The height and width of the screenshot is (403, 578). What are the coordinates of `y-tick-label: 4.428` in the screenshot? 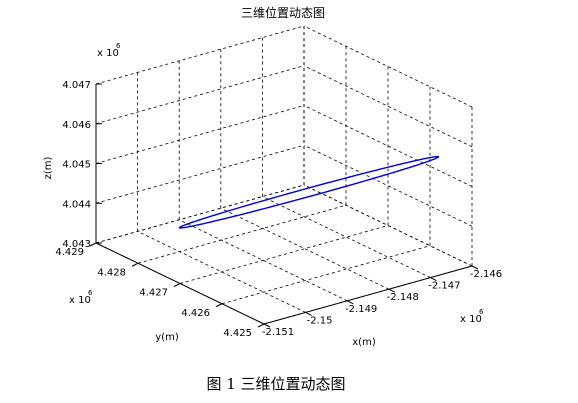 It's located at (111, 272).